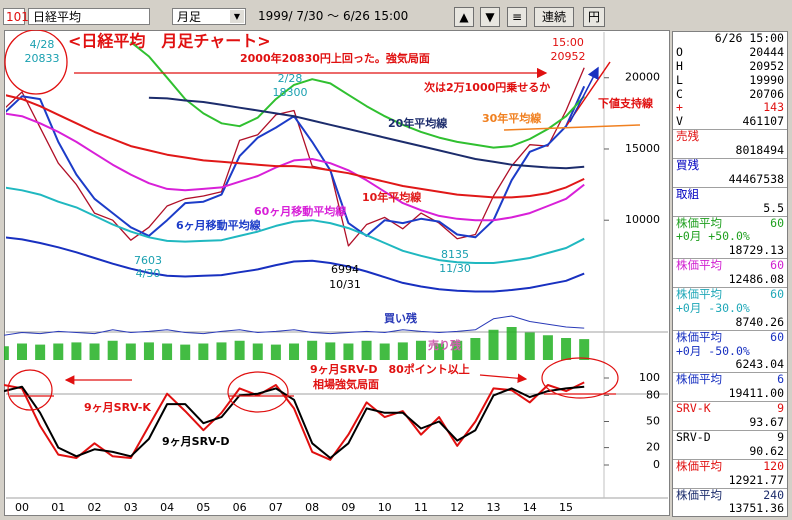 The image size is (792, 520). What do you see at coordinates (503, 378) in the screenshot?
I see `arrow` at bounding box center [503, 378].